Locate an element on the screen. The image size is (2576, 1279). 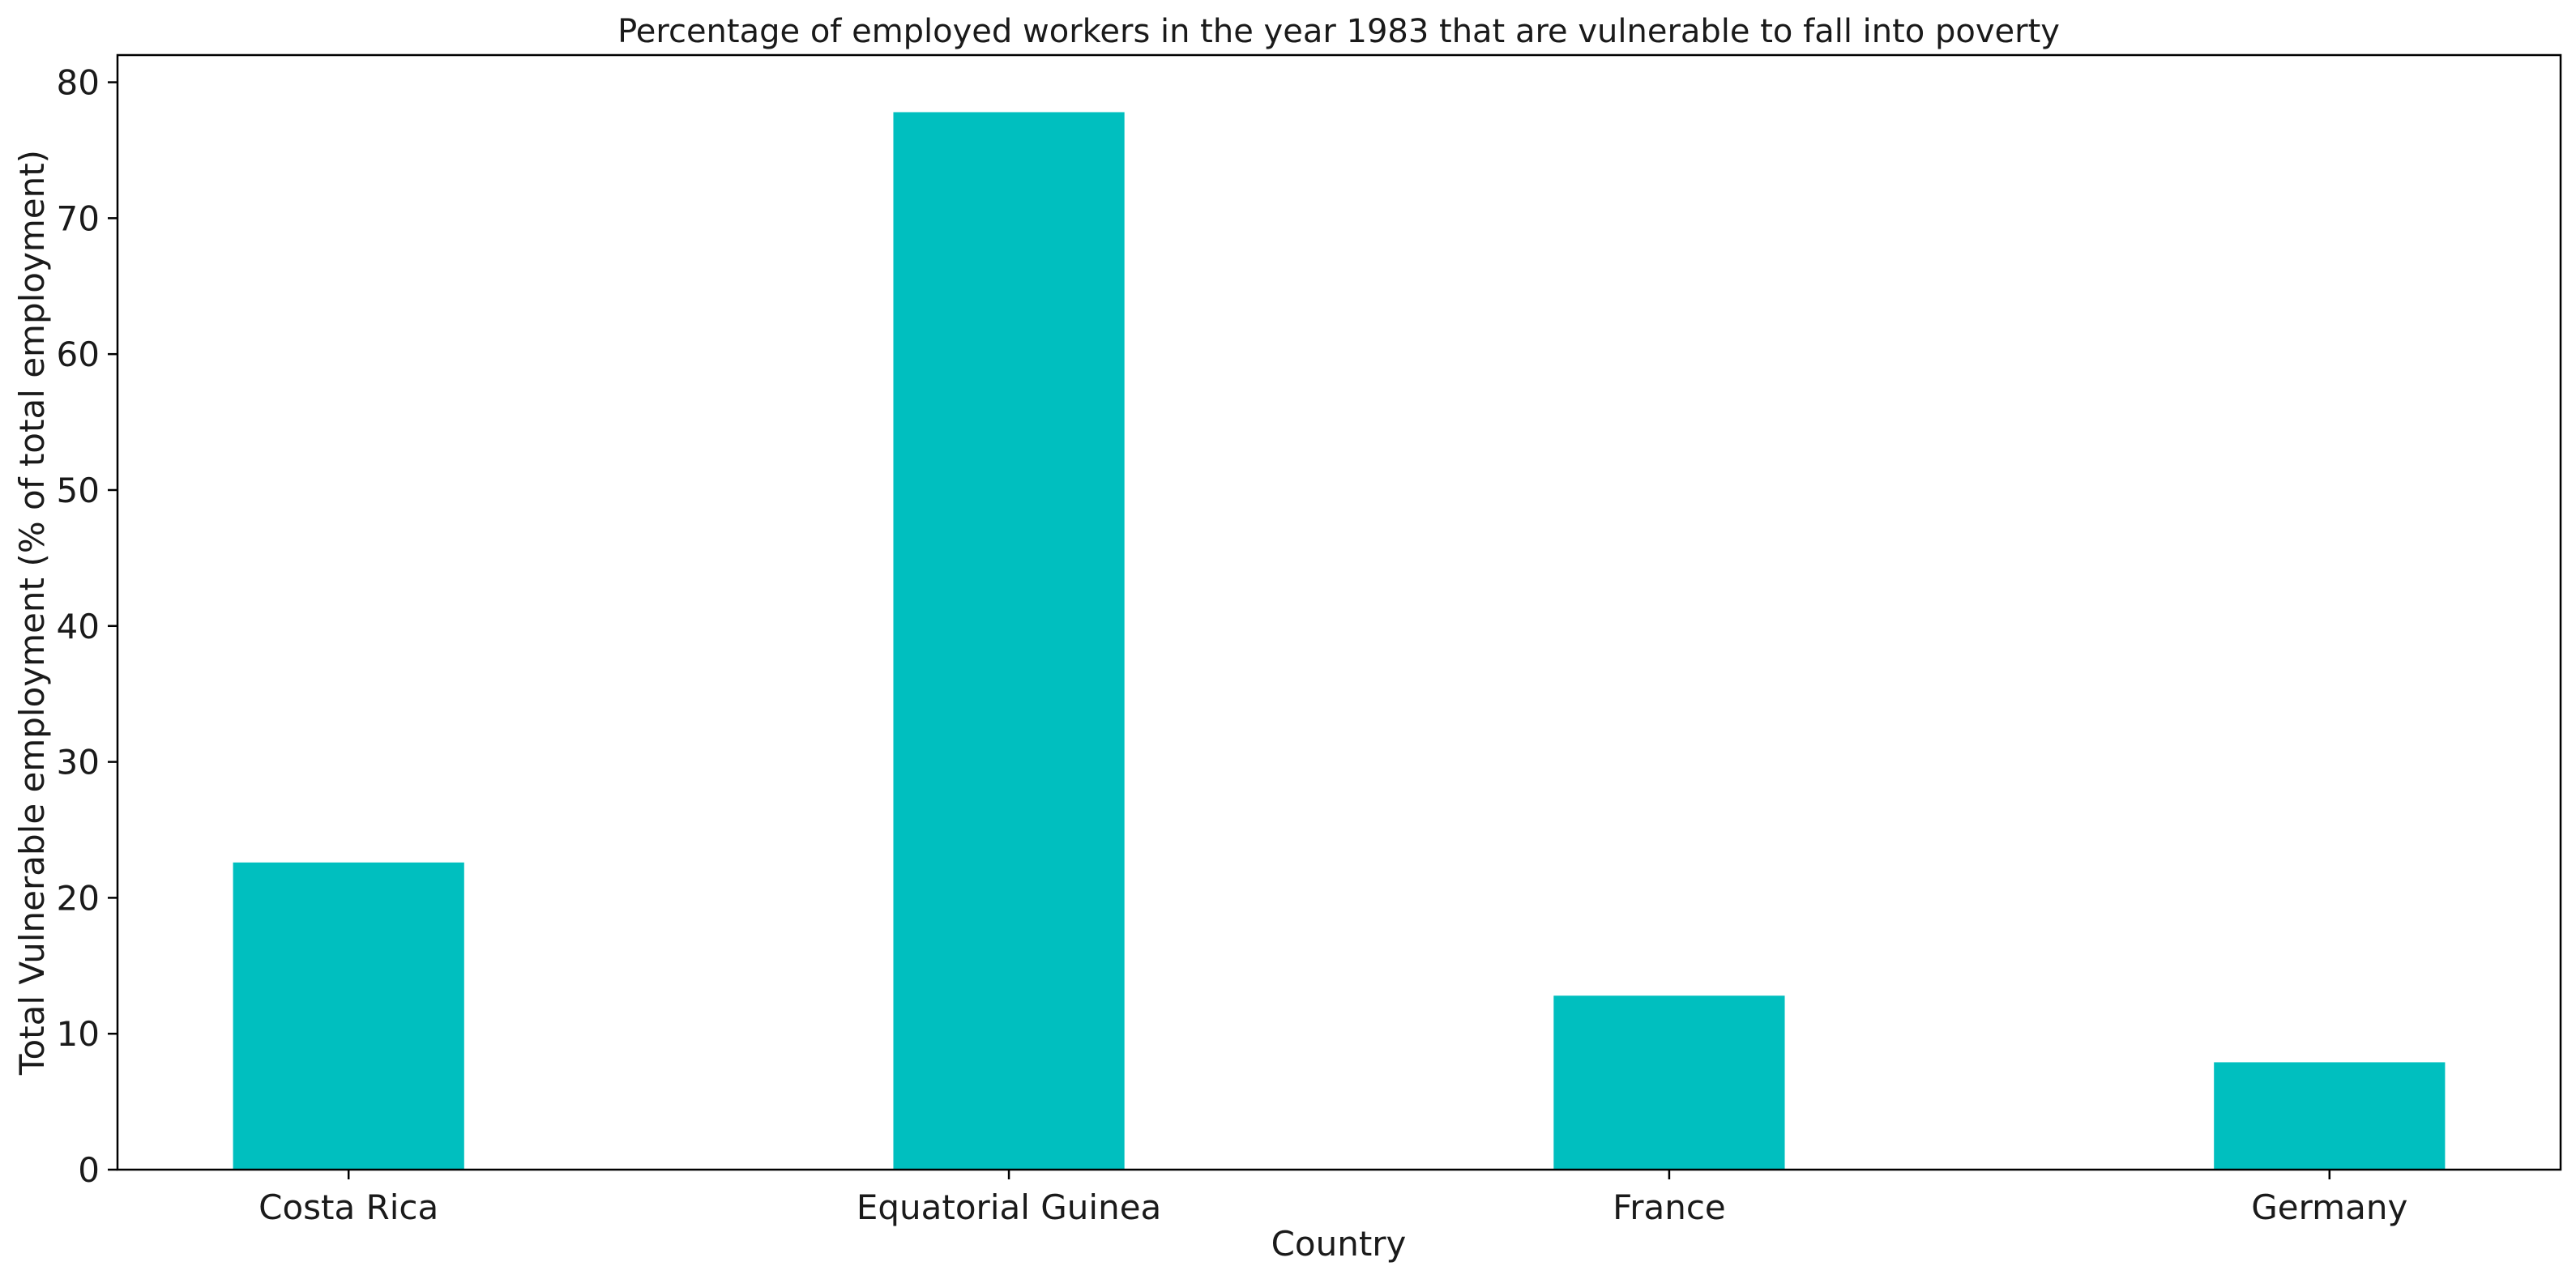
x-tick-label: Costa Rica is located at coordinates (348, 1207).